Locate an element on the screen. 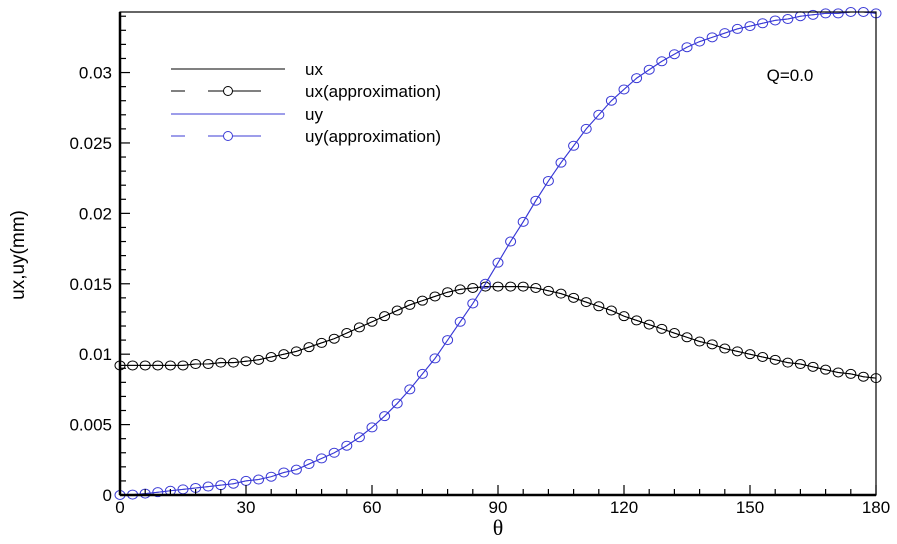 The height and width of the screenshot is (544, 897). x-tick-label: 120 is located at coordinates (624, 507).